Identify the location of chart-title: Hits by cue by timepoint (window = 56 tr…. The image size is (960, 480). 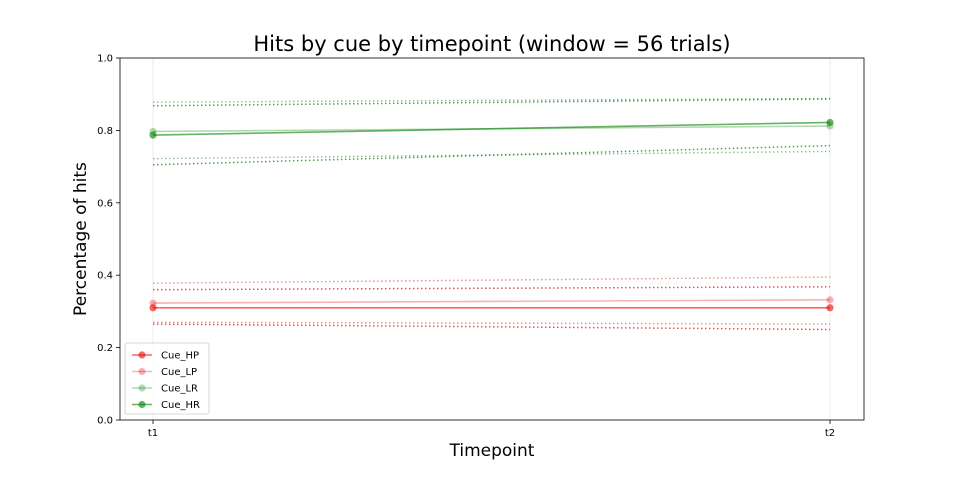
(491, 44).